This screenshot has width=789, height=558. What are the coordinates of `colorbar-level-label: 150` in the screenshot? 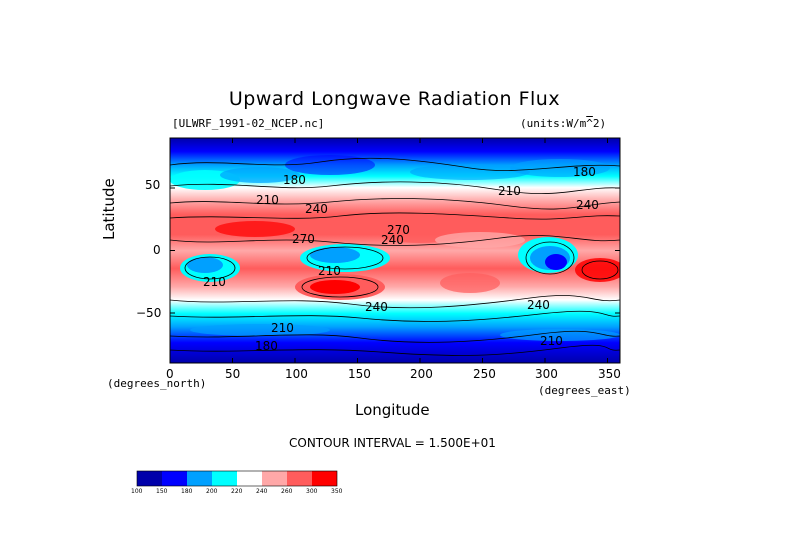 It's located at (162, 491).